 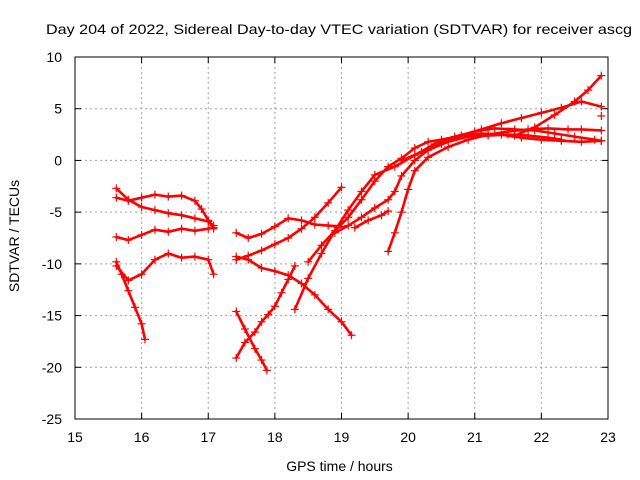 What do you see at coordinates (608, 437) in the screenshot?
I see `x-tick-label: 23` at bounding box center [608, 437].